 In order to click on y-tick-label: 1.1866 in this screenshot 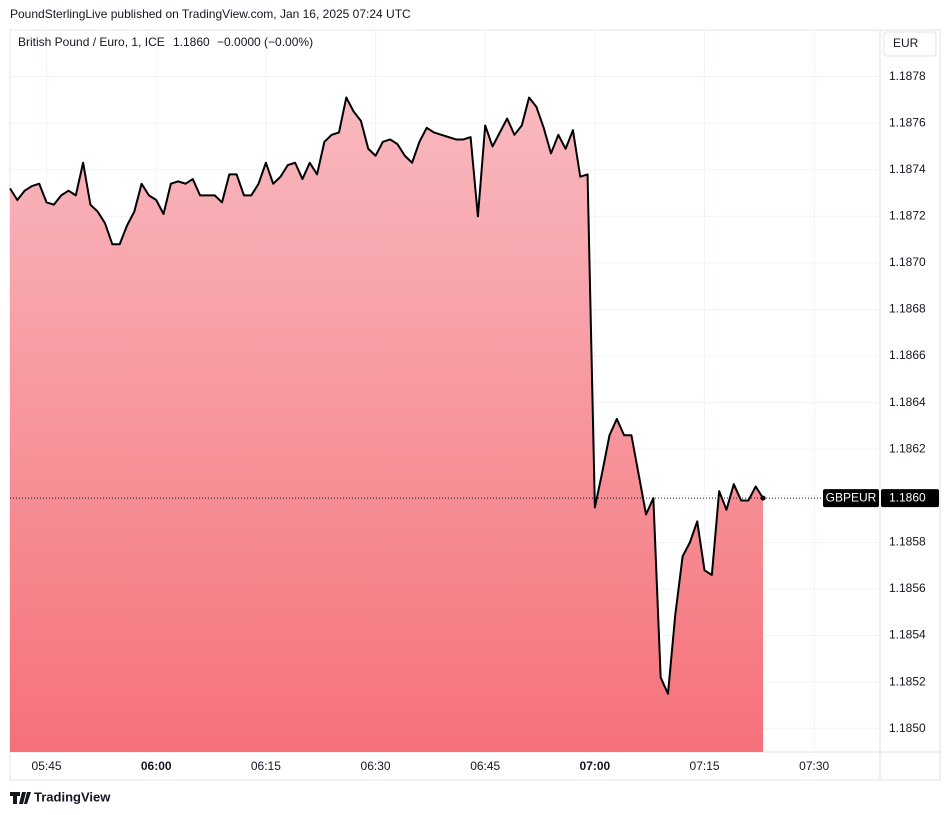, I will do `click(907, 355)`.